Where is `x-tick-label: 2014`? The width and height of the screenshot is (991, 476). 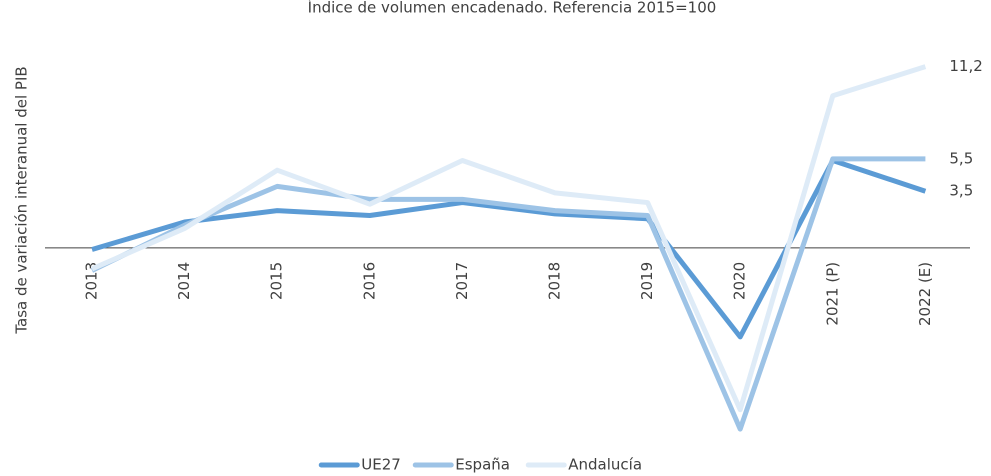 x-tick-label: 2014 is located at coordinates (184, 281).